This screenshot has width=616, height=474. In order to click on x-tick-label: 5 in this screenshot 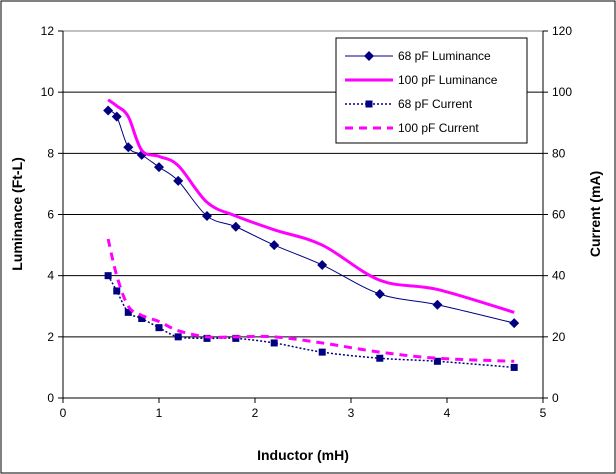, I will do `click(543, 413)`.